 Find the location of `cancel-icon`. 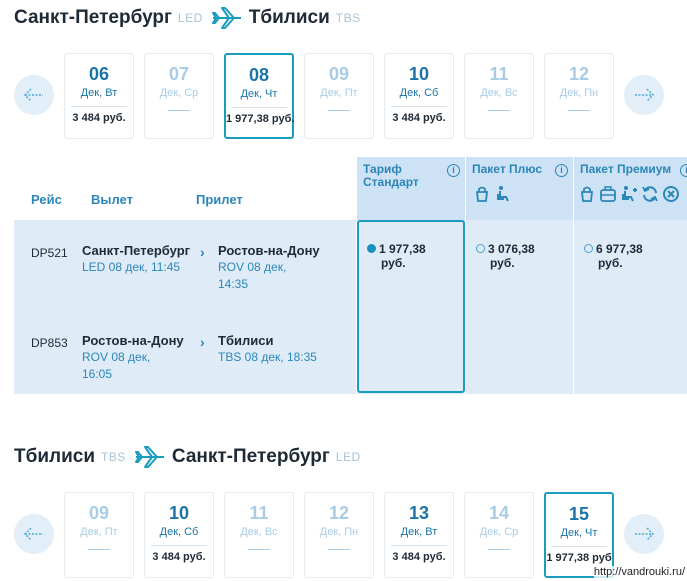

cancel-icon is located at coordinates (671, 194).